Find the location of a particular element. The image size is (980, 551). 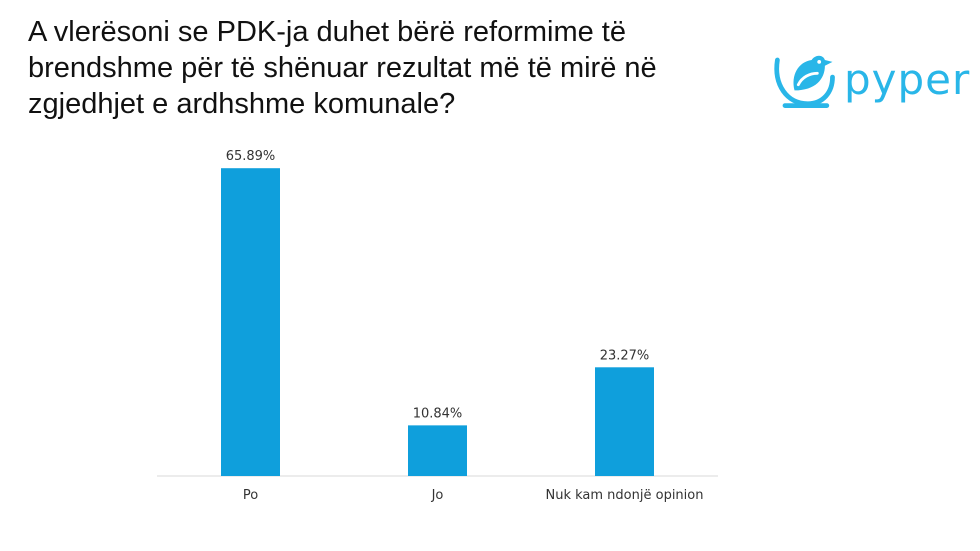

data-label-2: 23.27% is located at coordinates (625, 355).